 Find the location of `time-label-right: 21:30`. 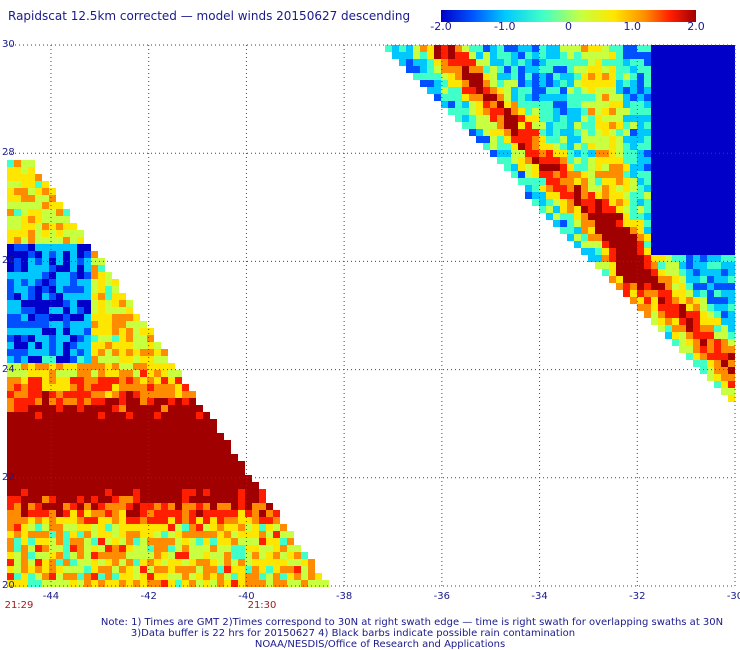

time-label-right: 21:30 is located at coordinates (262, 605).